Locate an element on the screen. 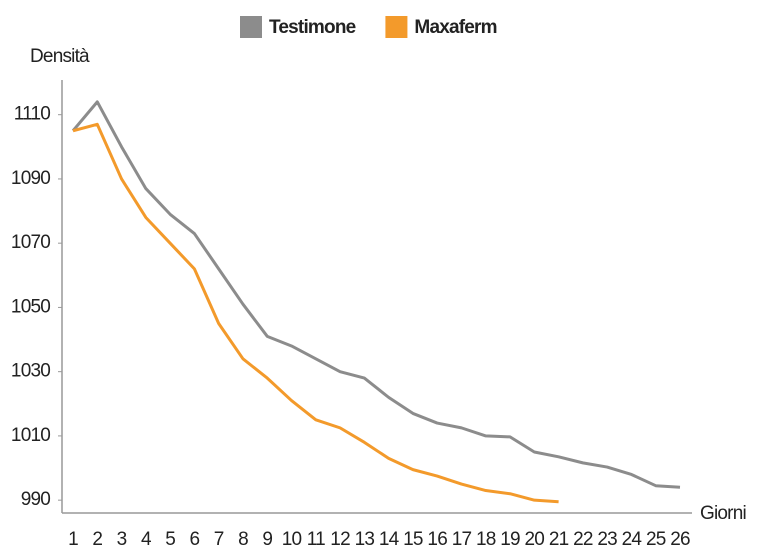  y-axis-label: Densità is located at coordinates (60, 56).